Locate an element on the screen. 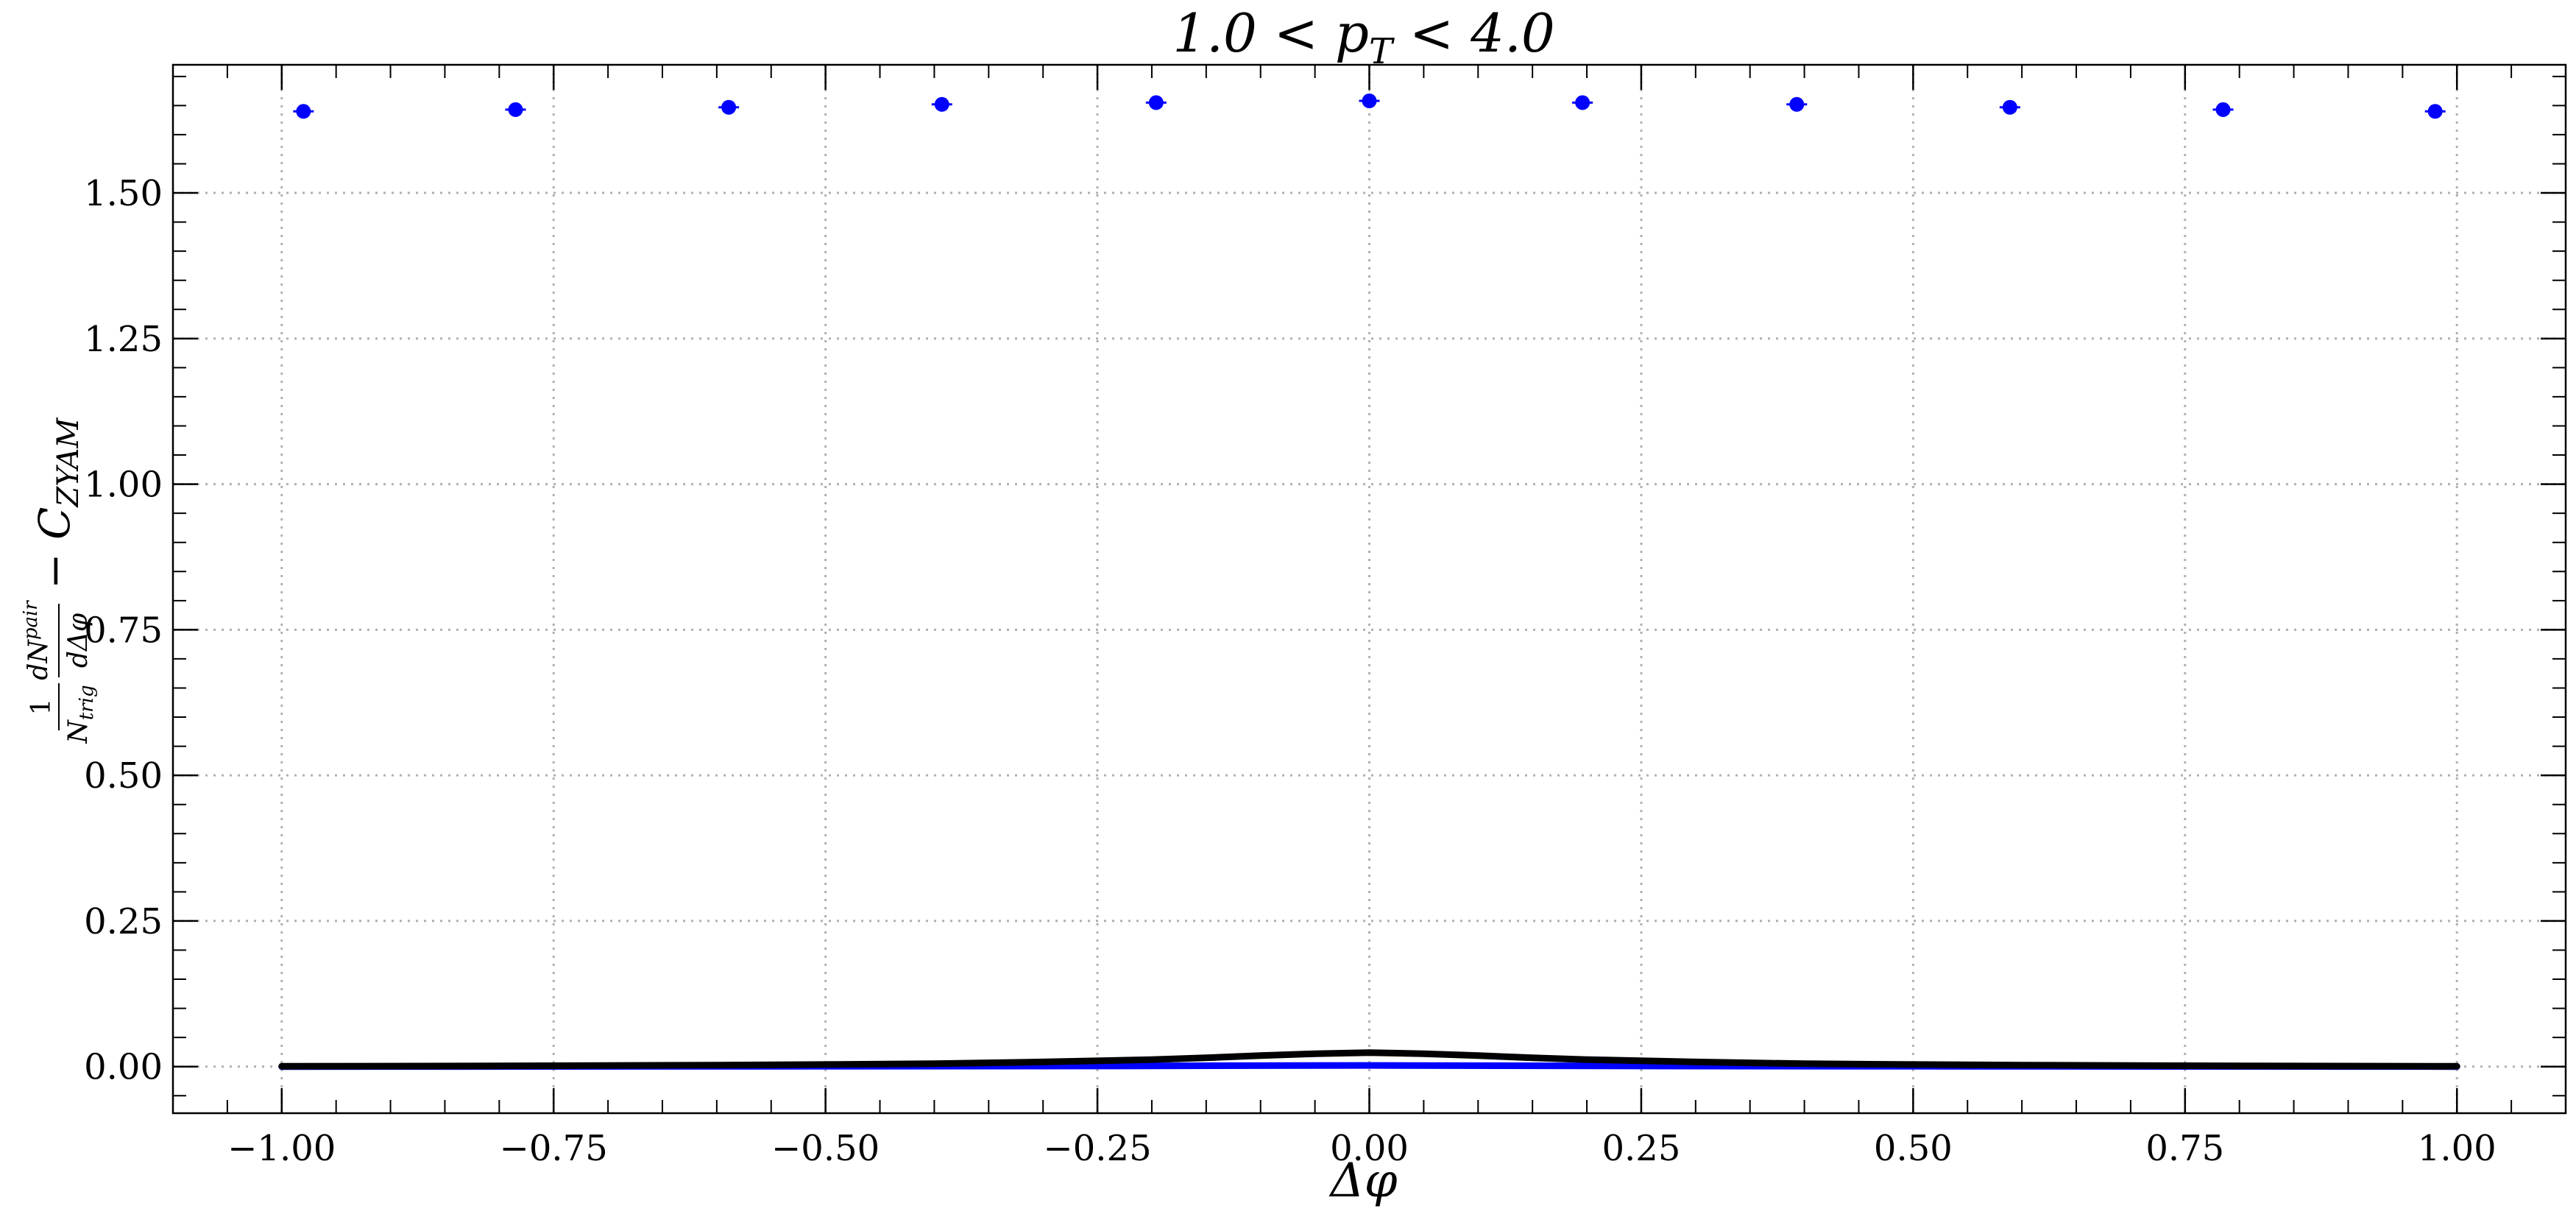 This screenshot has height=1217, width=2576. y-tick-label: 1.25 is located at coordinates (124, 339).